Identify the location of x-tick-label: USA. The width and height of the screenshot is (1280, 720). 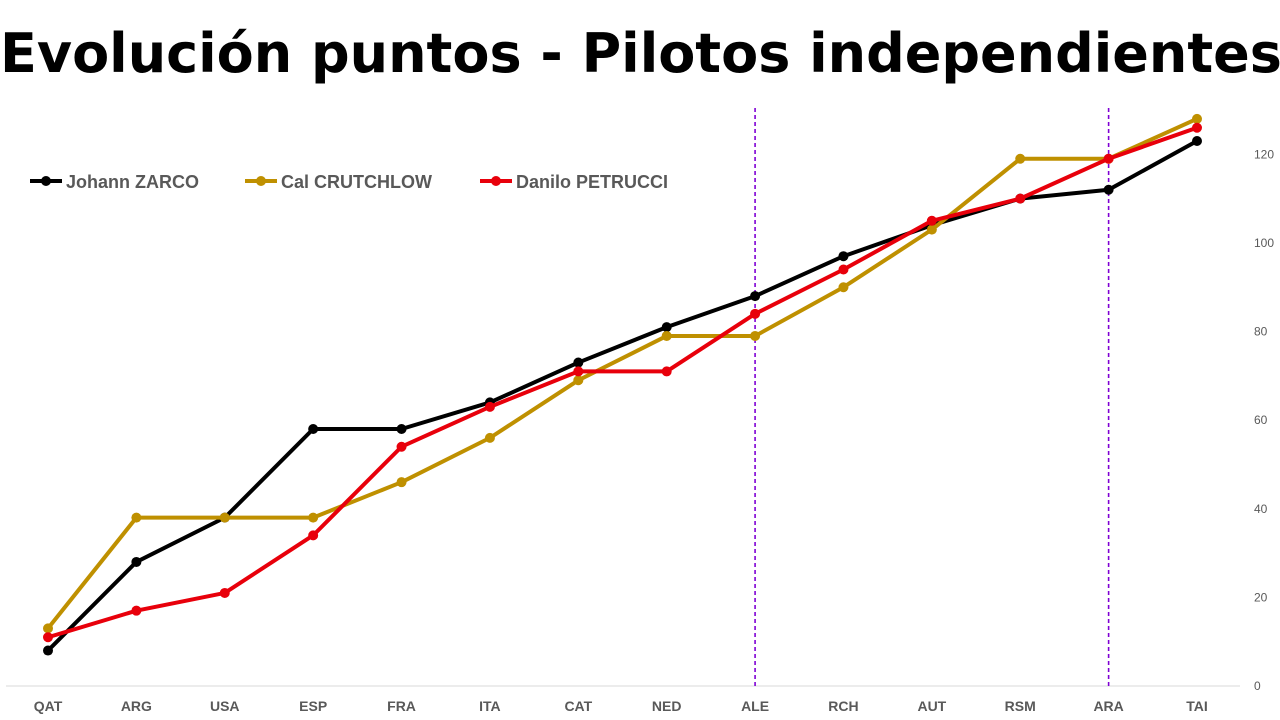
(225, 706).